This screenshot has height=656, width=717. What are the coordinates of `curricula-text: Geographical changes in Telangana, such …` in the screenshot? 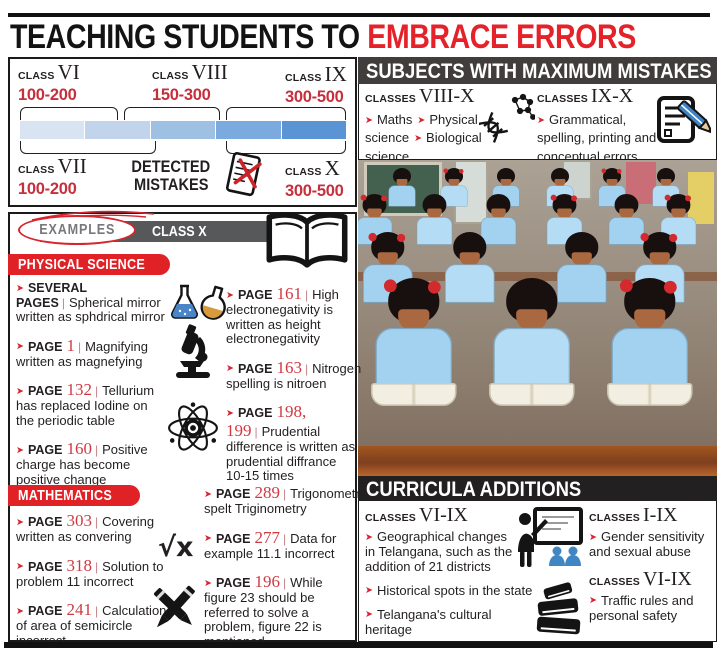 It's located at (439, 551).